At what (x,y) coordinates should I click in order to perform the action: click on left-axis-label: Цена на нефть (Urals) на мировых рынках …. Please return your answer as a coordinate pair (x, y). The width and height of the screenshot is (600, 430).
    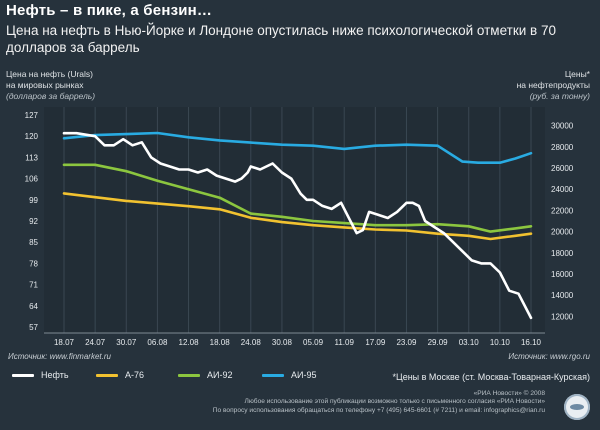
    Looking at the image, I should click on (50, 85).